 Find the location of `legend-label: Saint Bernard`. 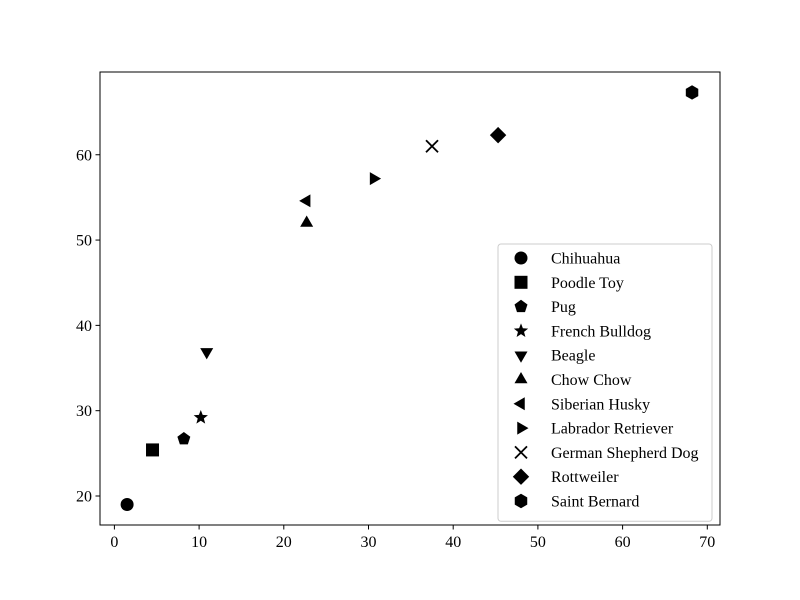

legend-label: Saint Bernard is located at coordinates (595, 502).